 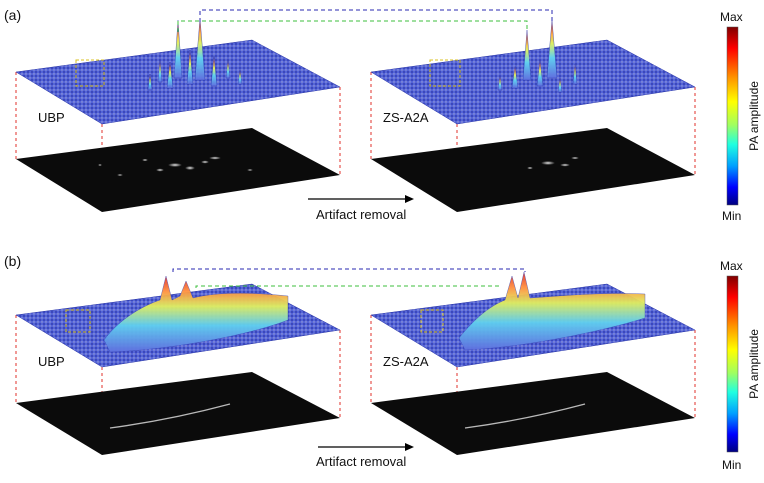 What do you see at coordinates (170, 416) in the screenshot?
I see `vessel-line-ubp` at bounding box center [170, 416].